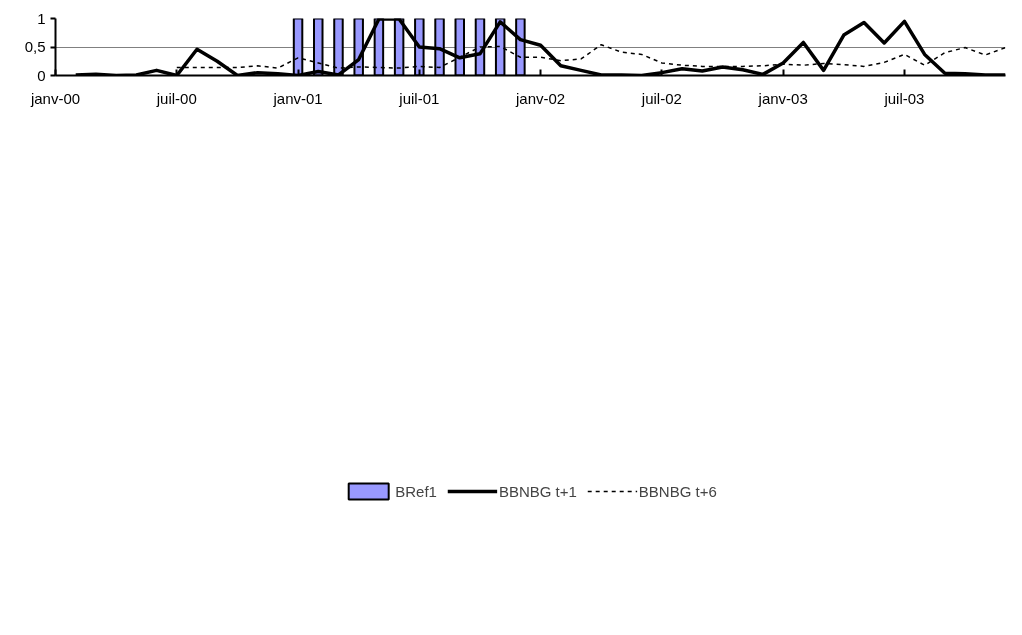 The width and height of the screenshot is (1022, 635). Describe the element at coordinates (41, 75) in the screenshot. I see `y-tick-label: 0` at that location.